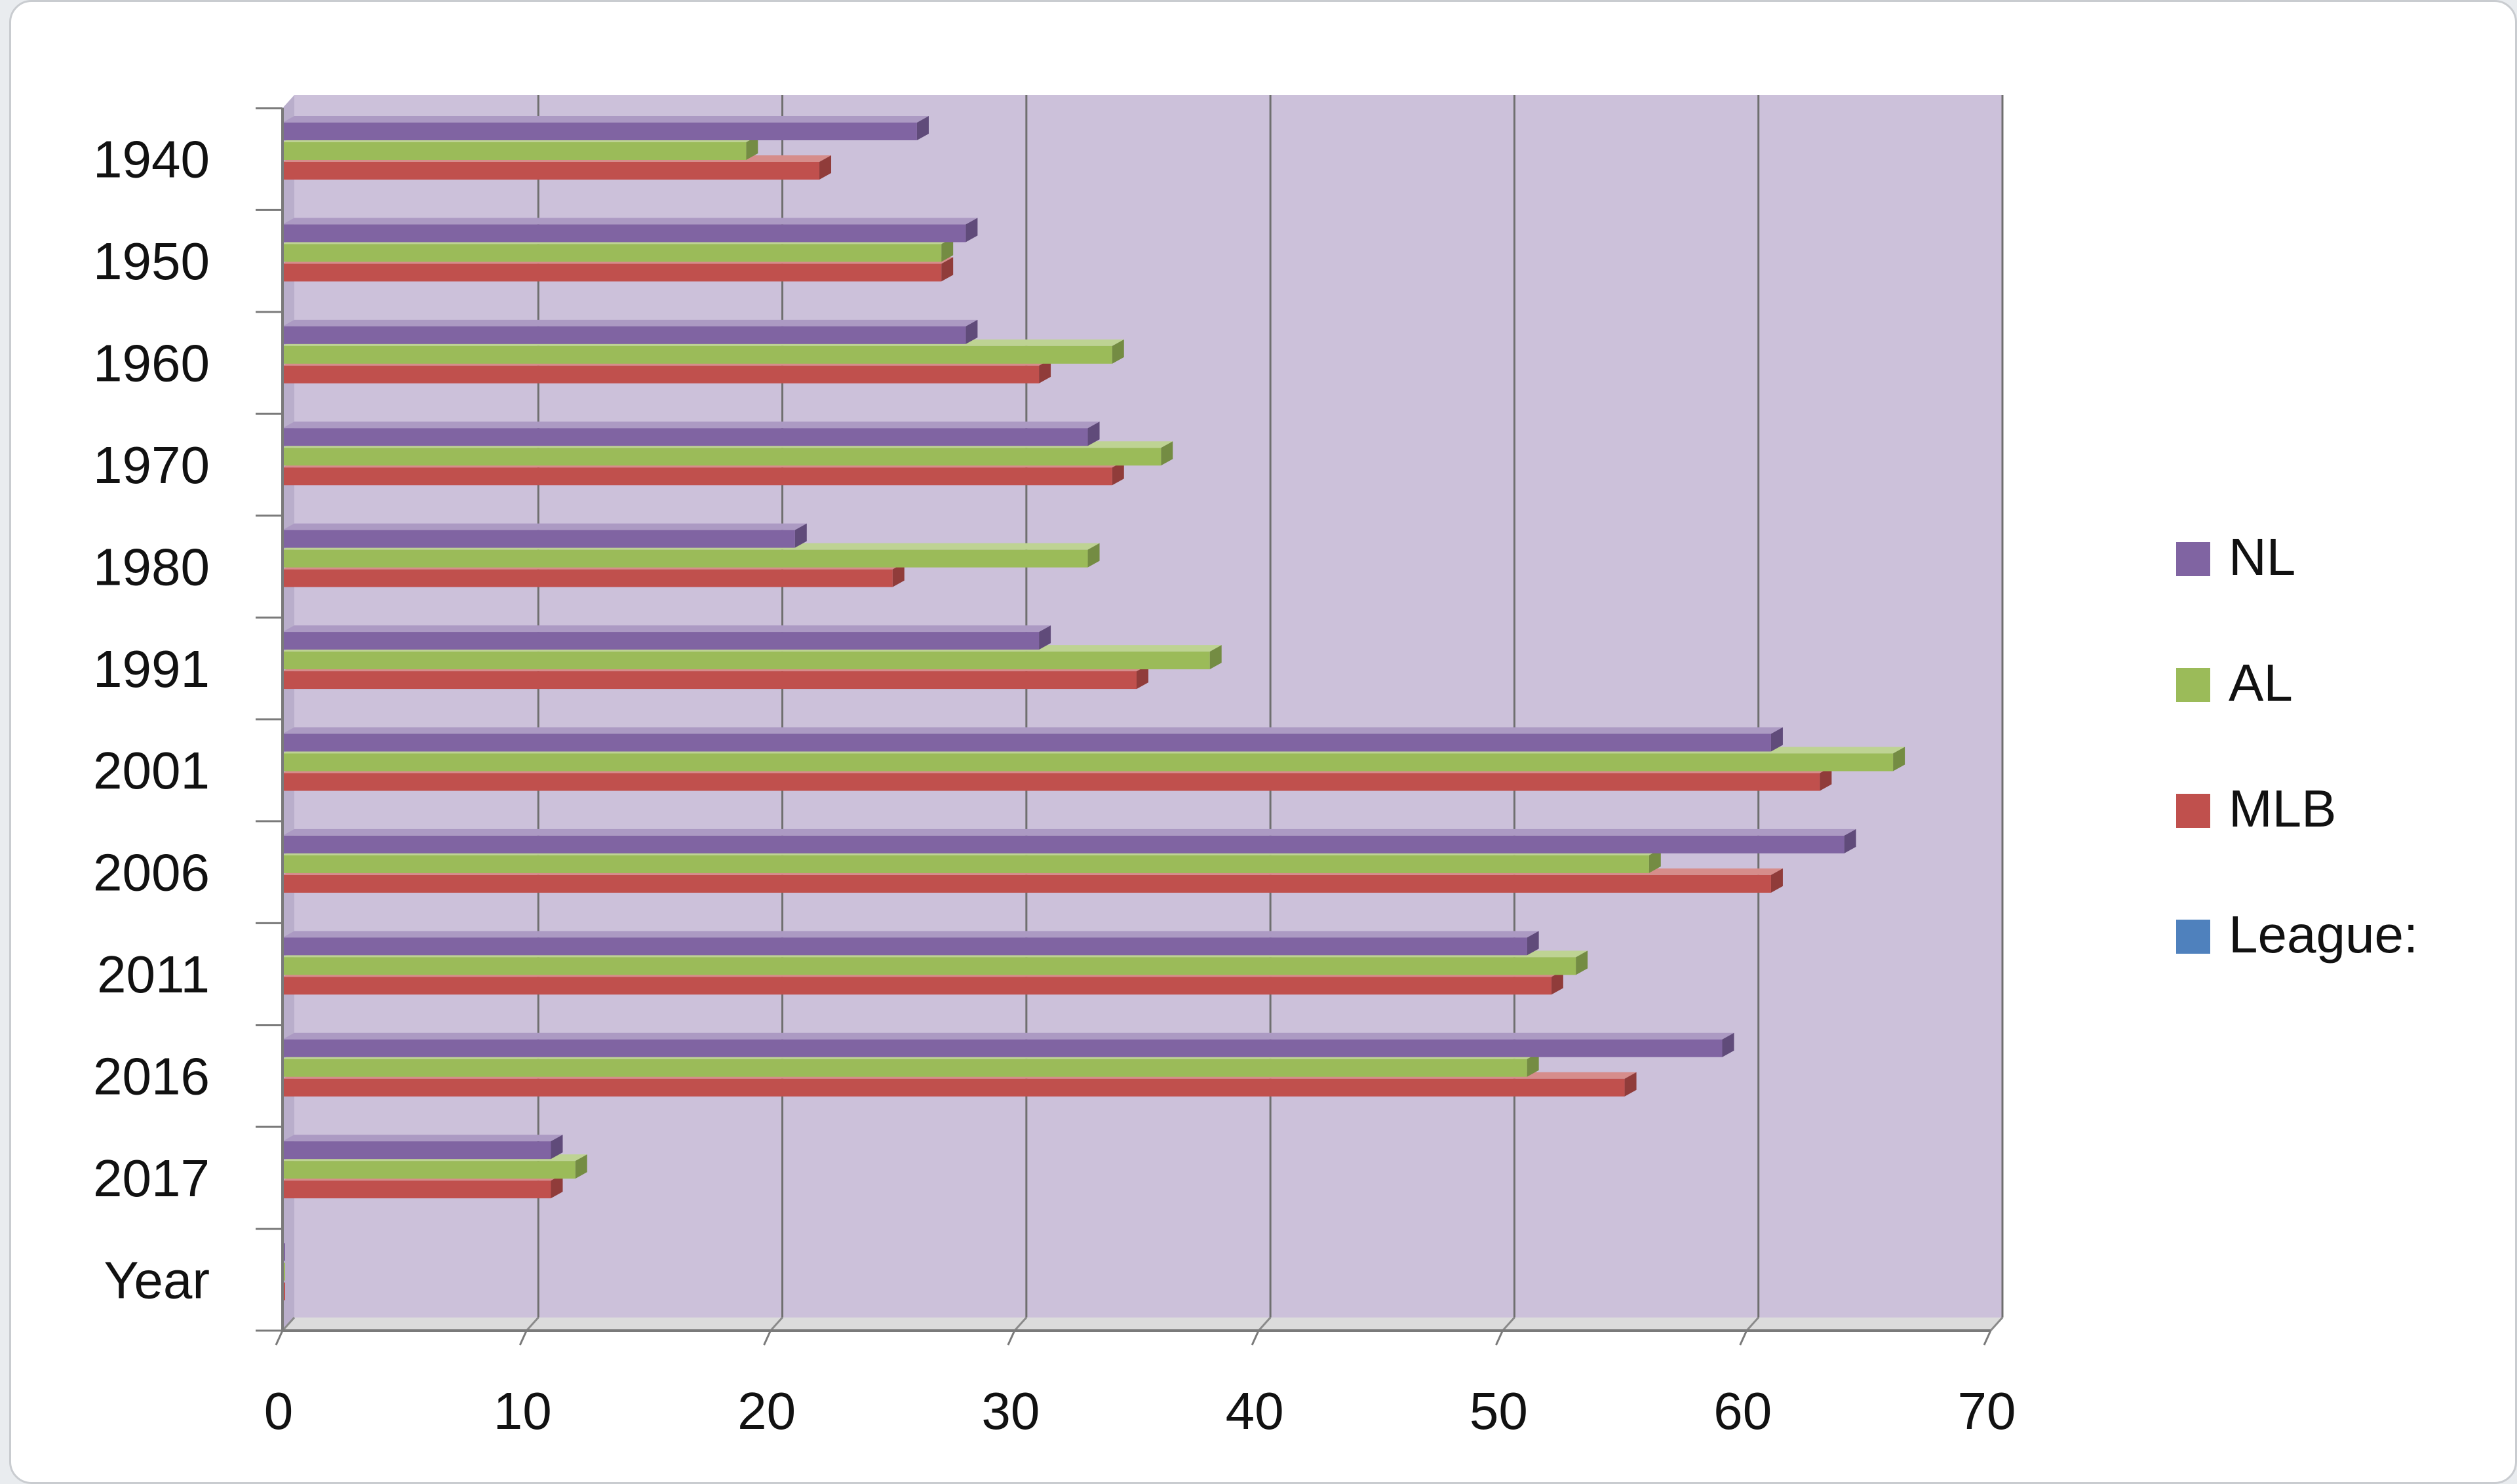 This screenshot has height=1484, width=2517. Describe the element at coordinates (767, 1411) in the screenshot. I see `x-tick-label: 20` at that location.